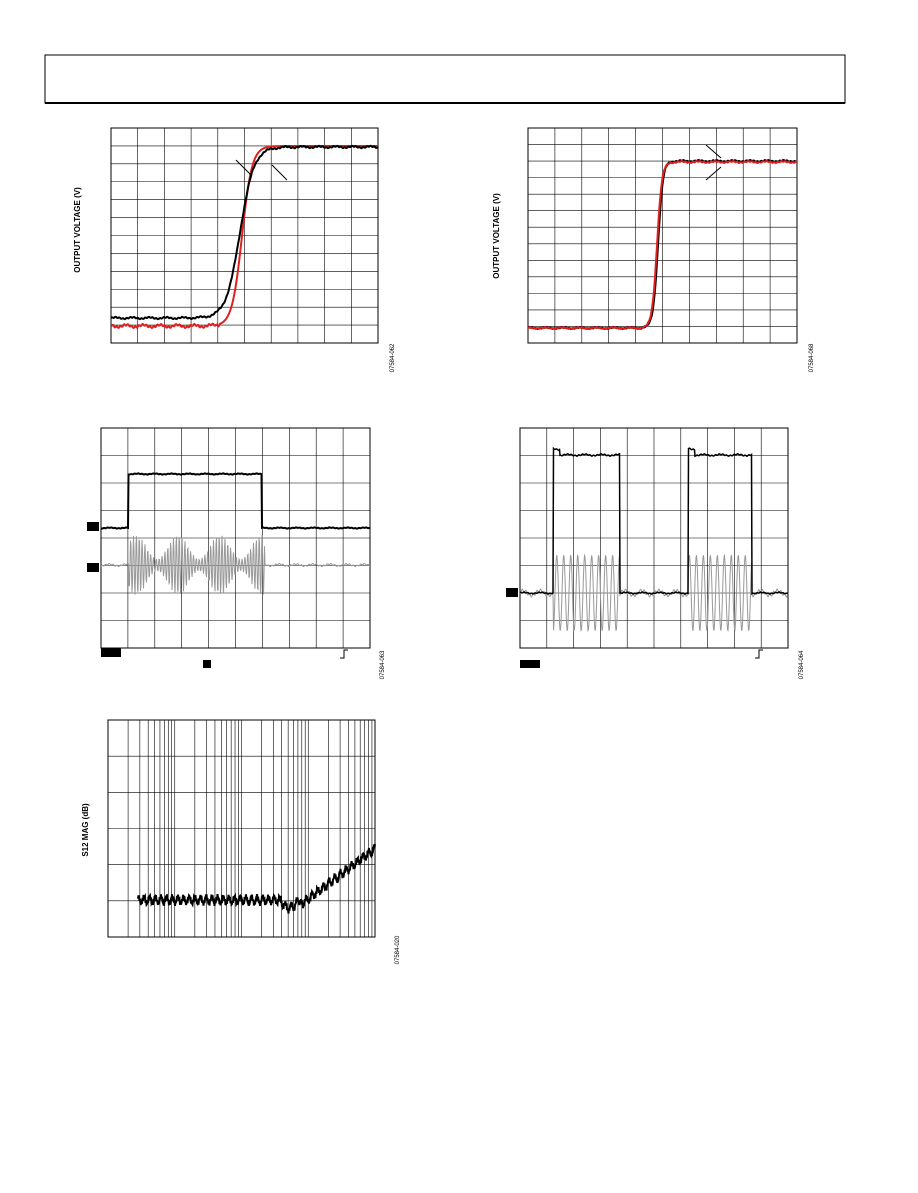  I want to click on trace-red, so click(662, 245).